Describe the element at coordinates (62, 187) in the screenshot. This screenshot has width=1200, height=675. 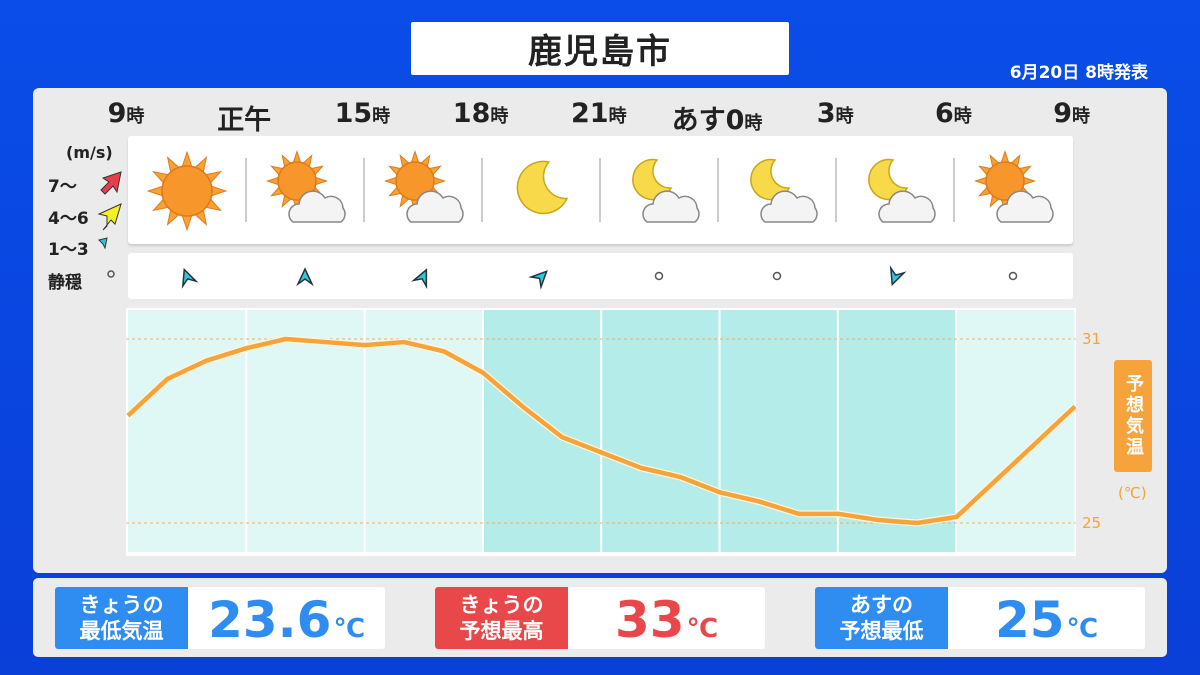
I see `wind-legend-strong: 7～` at that location.